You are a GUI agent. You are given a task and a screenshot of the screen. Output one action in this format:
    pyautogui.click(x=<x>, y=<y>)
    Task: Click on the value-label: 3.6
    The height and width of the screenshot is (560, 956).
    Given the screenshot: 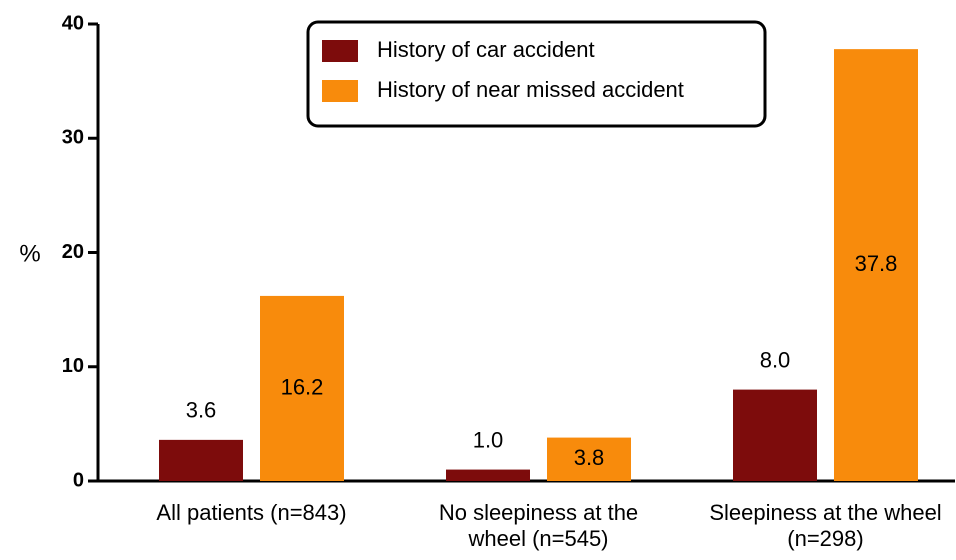 What is the action you would take?
    pyautogui.click(x=201, y=410)
    